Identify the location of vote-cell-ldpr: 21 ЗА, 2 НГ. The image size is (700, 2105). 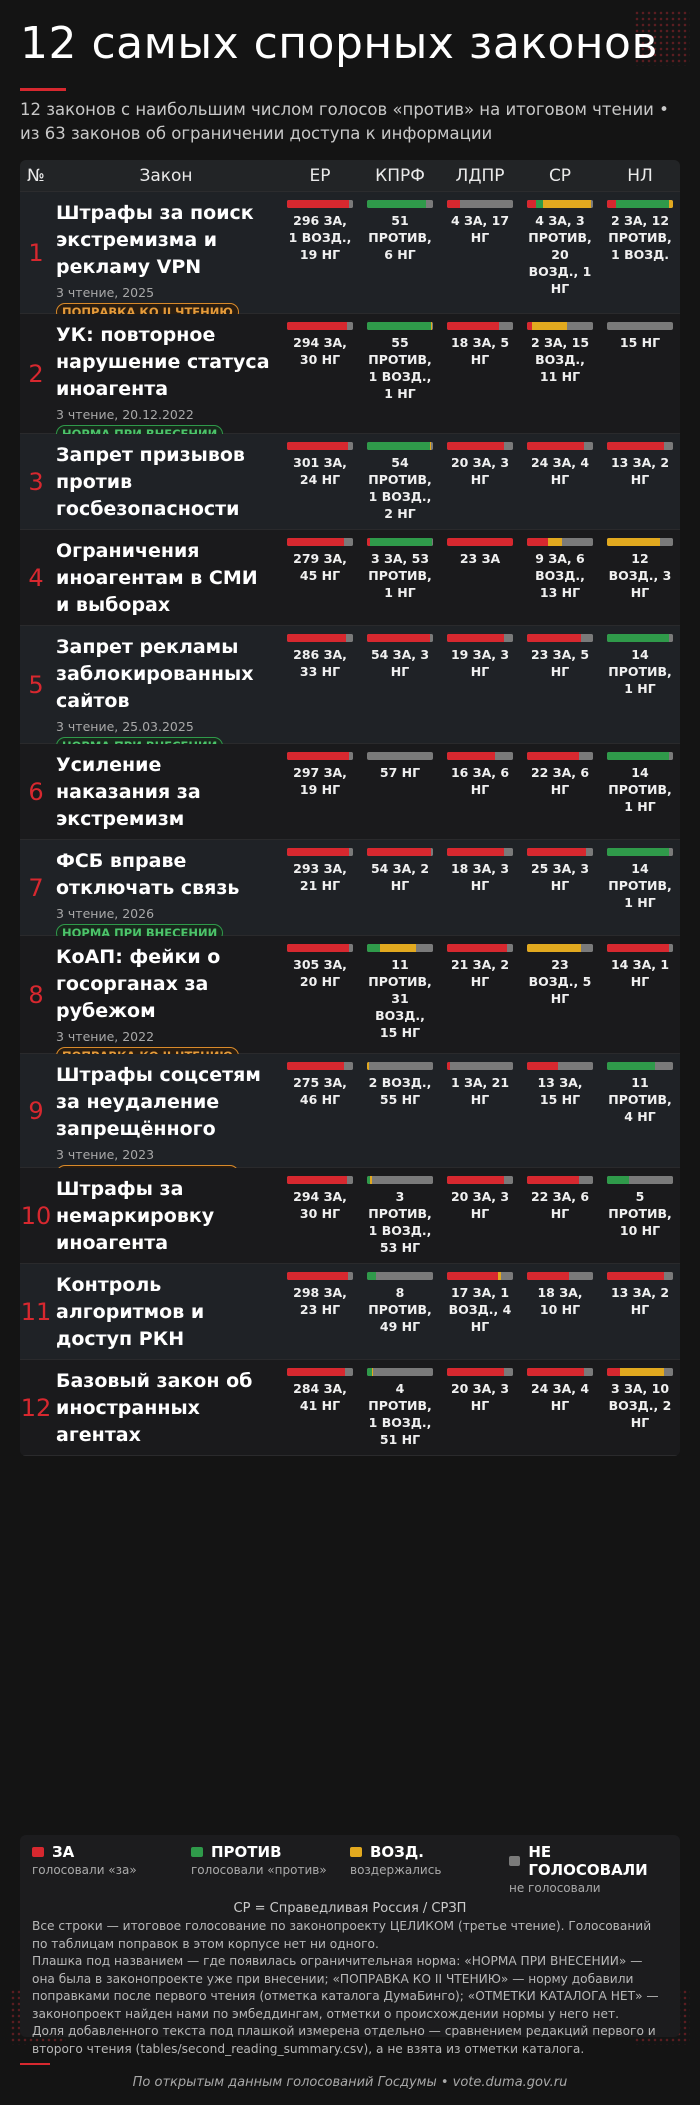
(480, 994).